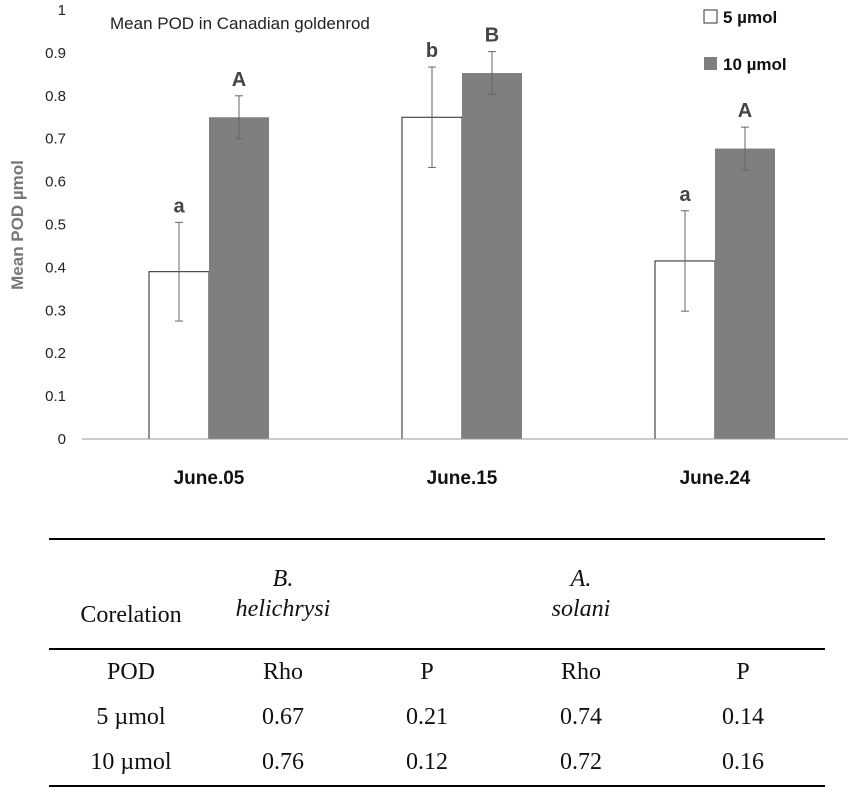 The width and height of the screenshot is (851, 787). What do you see at coordinates (55, 396) in the screenshot?
I see `y-tick-label: 0.1` at bounding box center [55, 396].